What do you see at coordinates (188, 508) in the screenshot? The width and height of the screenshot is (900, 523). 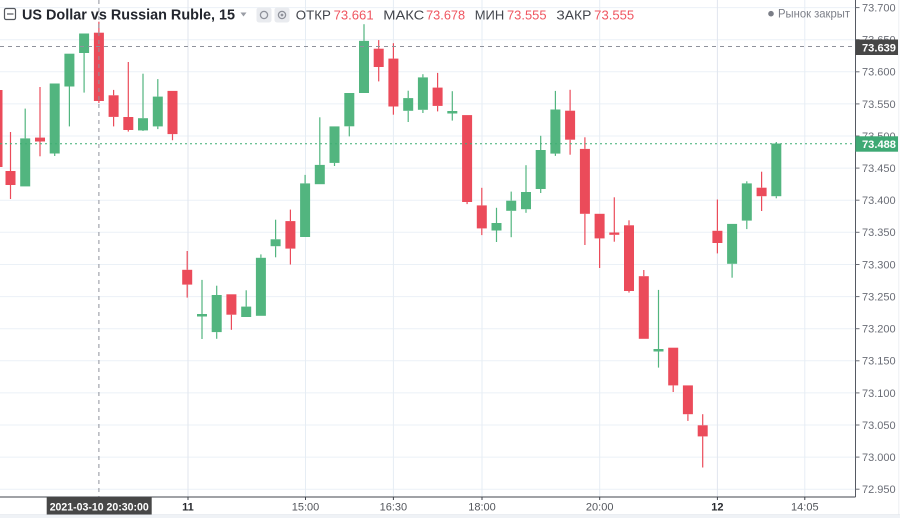 I see `svg-text: 11` at bounding box center [188, 508].